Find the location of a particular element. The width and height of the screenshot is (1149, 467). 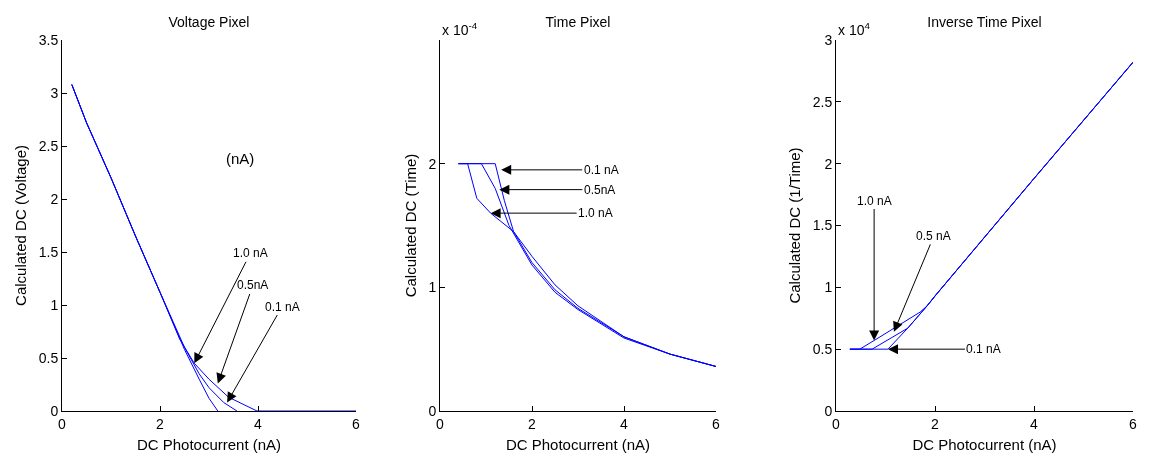

text: x 10$^{4}$ is located at coordinates (854, 29).